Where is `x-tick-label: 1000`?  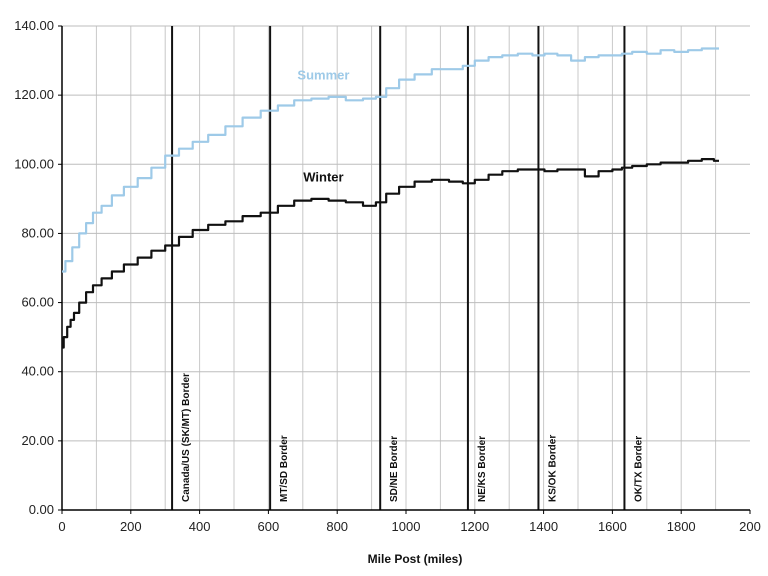
x-tick-label: 1000 is located at coordinates (406, 526).